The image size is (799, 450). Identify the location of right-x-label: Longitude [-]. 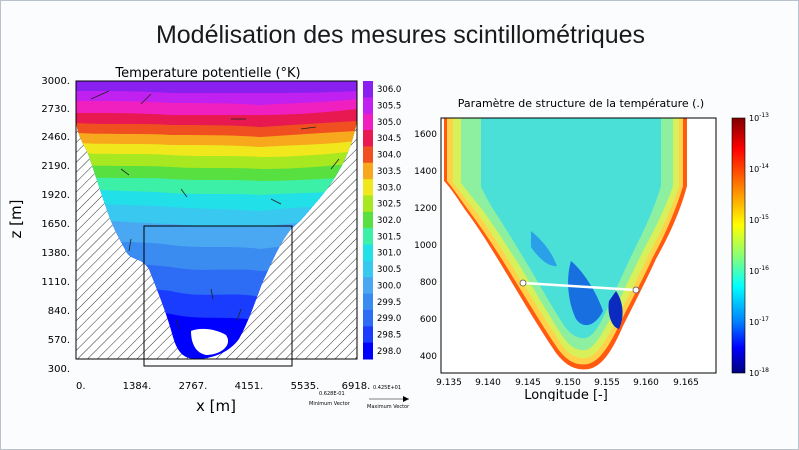
(566, 394).